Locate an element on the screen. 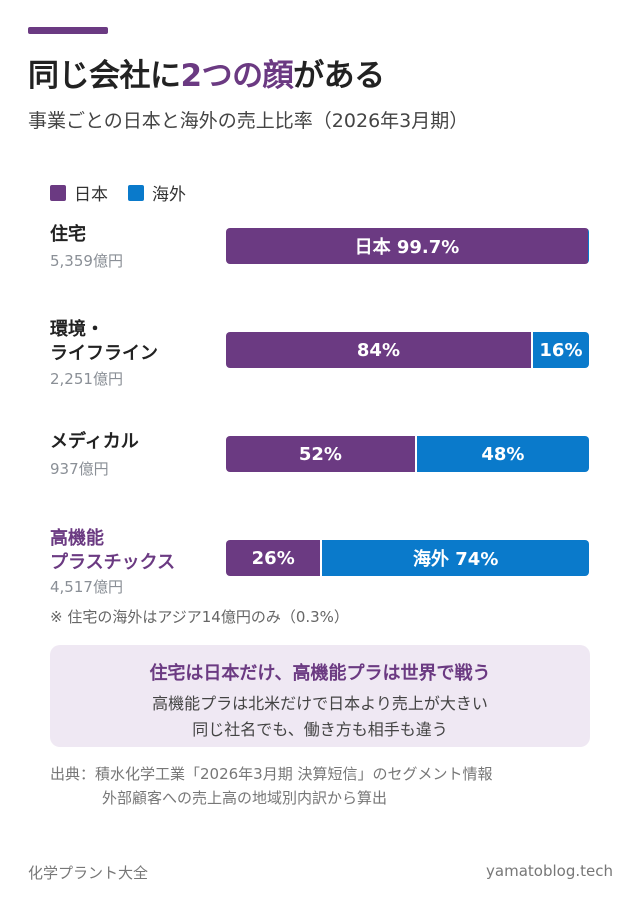 The height and width of the screenshot is (914, 640). legend-item-overseas: 海外 is located at coordinates (157, 192).